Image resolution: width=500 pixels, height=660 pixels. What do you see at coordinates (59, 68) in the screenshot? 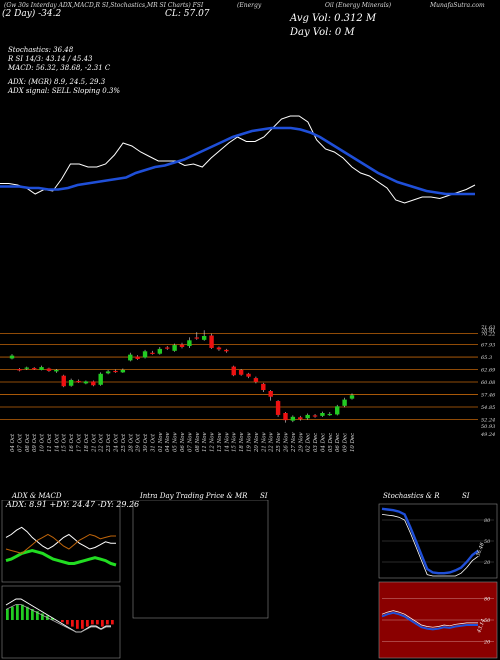
I see `macd-readout: MACD: 56.32, 38.68, -2.31 C` at bounding box center [59, 68].